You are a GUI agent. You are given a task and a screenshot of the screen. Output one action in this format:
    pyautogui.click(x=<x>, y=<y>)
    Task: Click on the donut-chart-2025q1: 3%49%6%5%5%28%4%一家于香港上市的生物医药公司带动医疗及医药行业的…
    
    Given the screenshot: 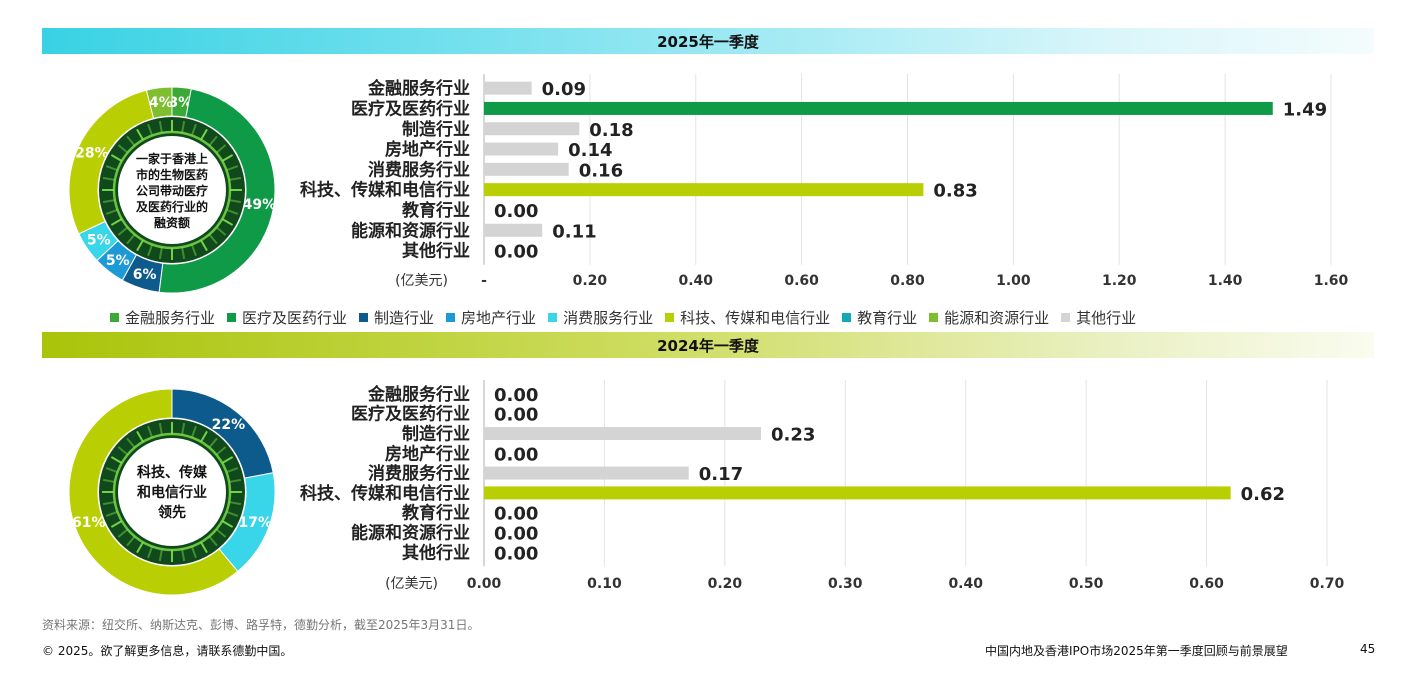 What is the action you would take?
    pyautogui.click(x=172, y=190)
    